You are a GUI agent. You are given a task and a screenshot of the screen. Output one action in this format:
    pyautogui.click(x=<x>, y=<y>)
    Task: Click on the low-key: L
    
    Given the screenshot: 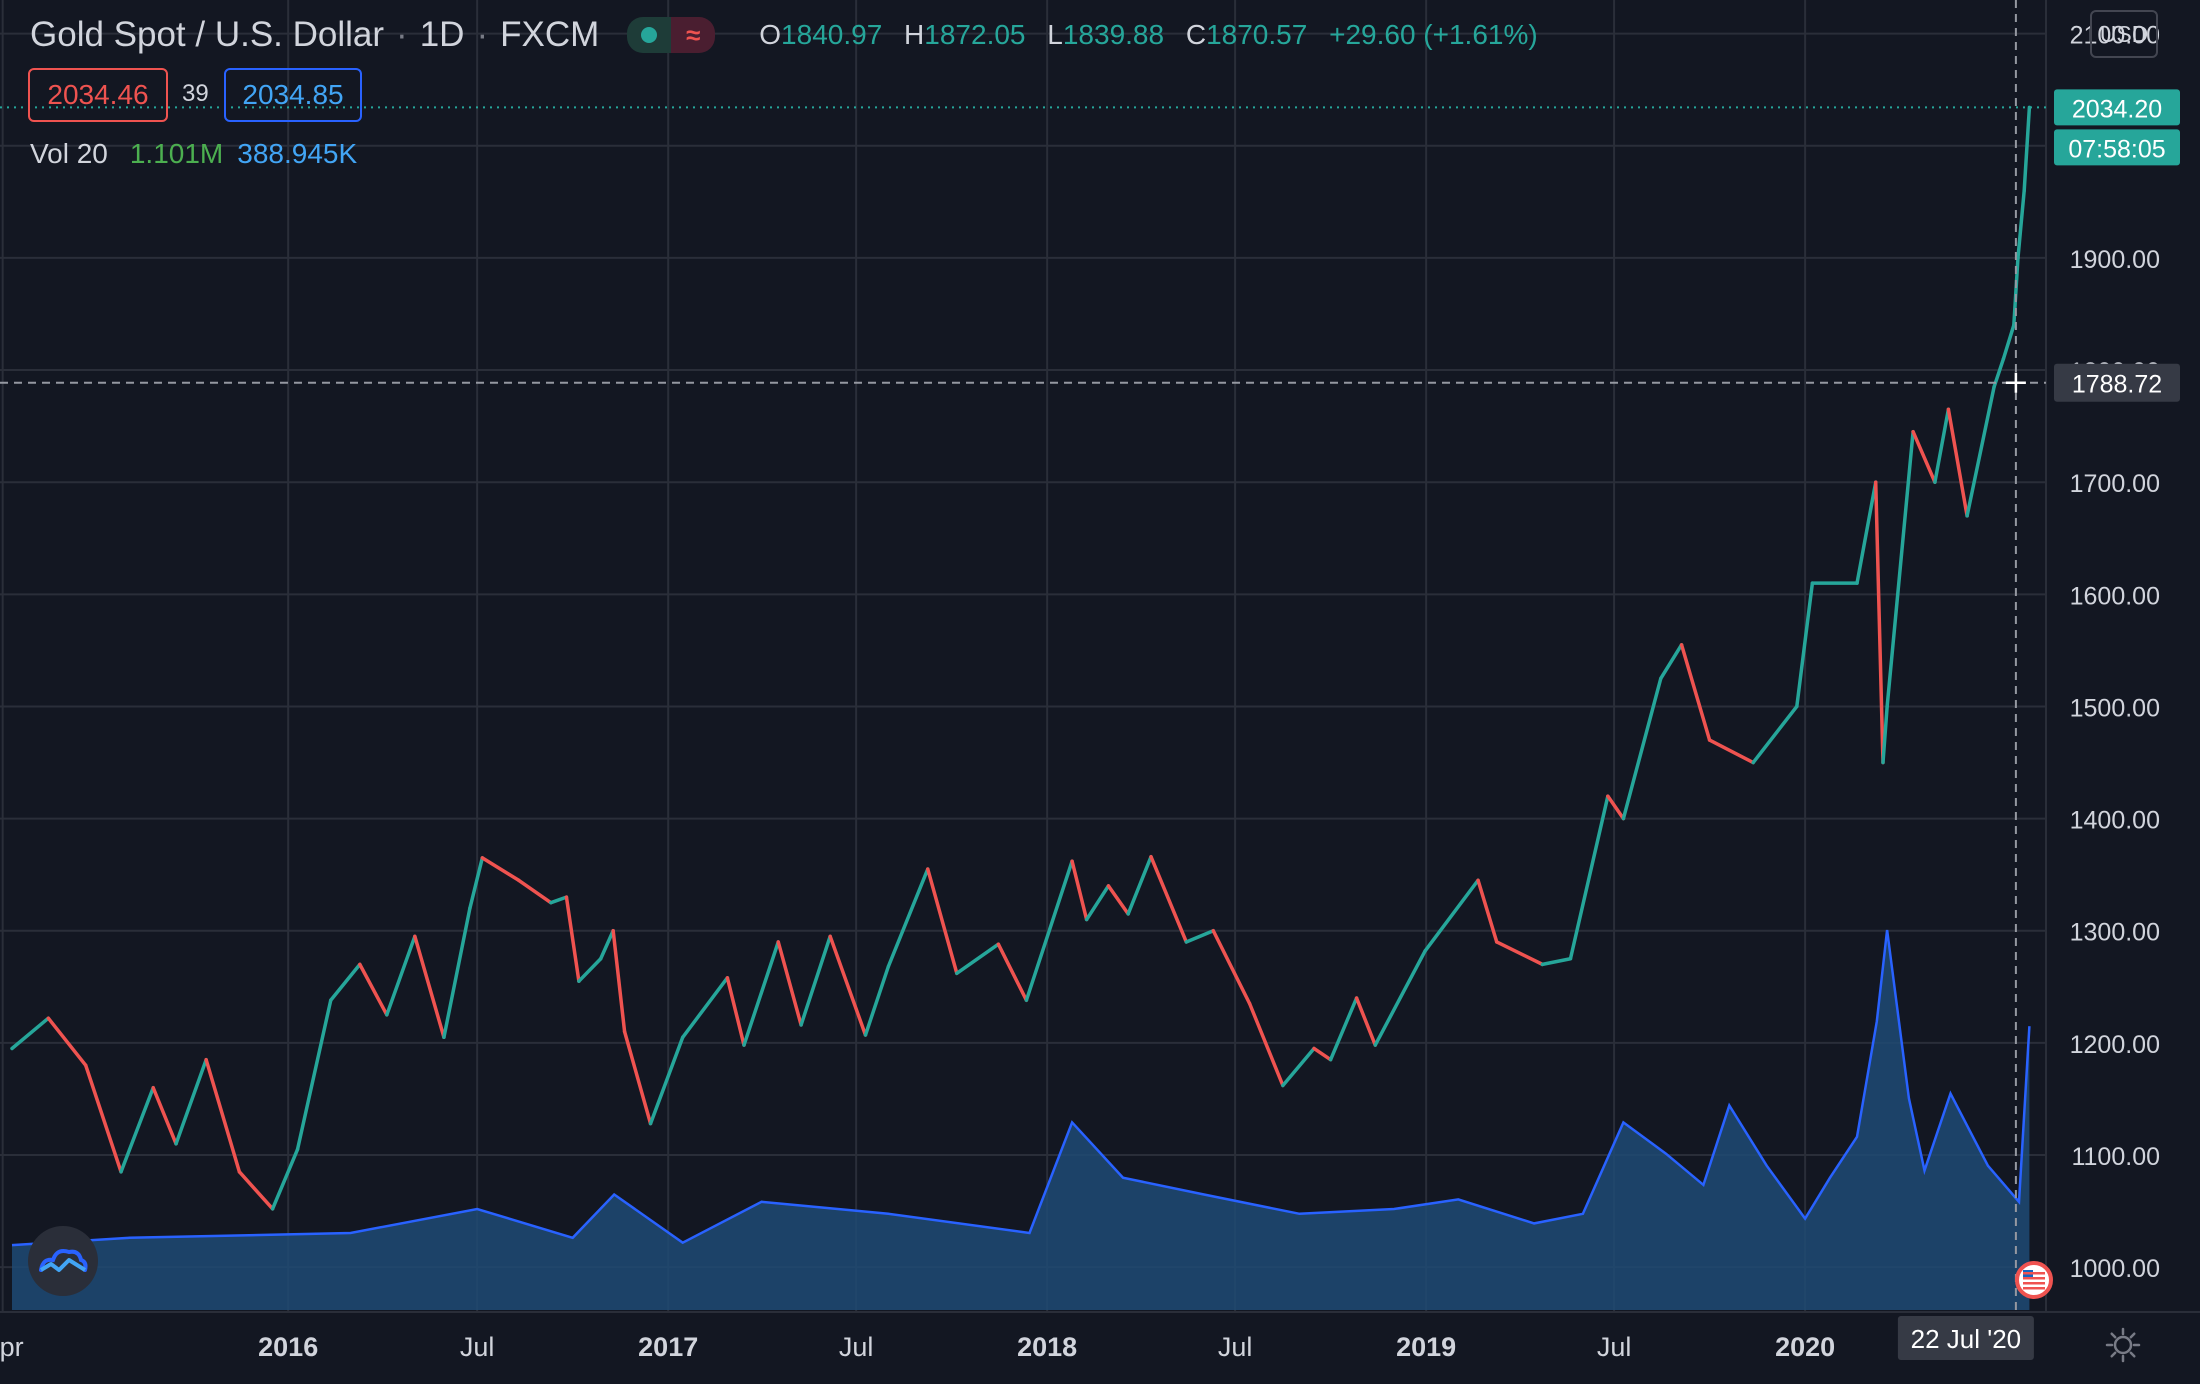 What is the action you would take?
    pyautogui.click(x=1055, y=34)
    